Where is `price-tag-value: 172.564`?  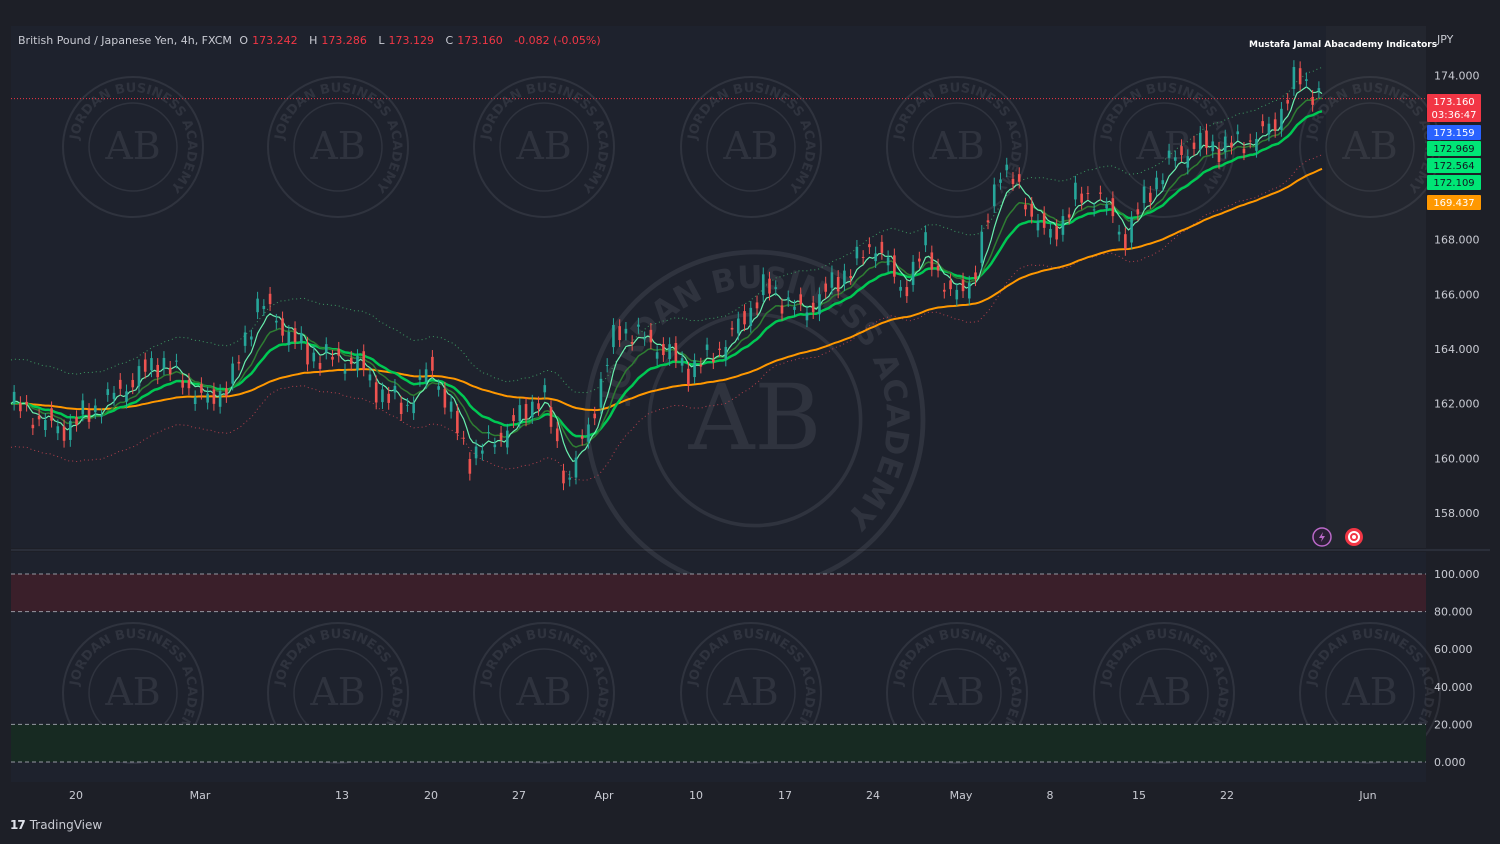 price-tag-value: 172.564 is located at coordinates (1453, 166).